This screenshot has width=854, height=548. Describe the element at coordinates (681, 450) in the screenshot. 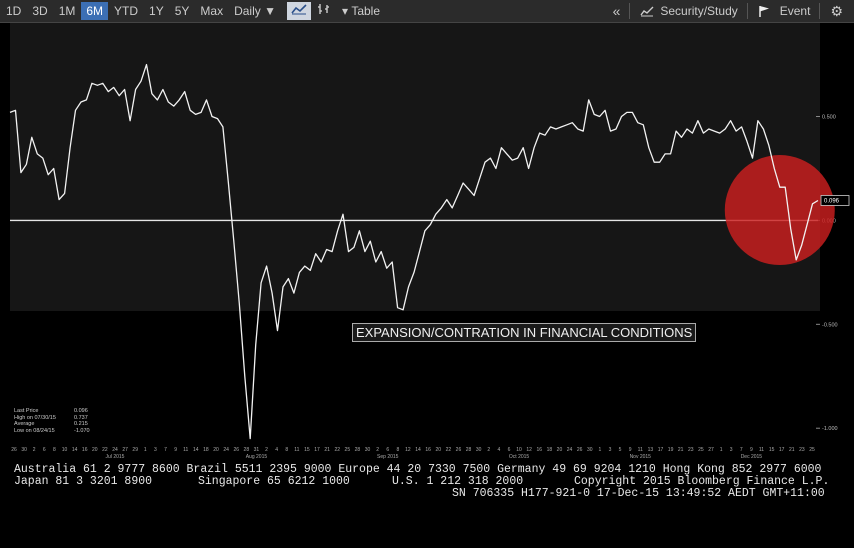

I see `x-tick-label: 21` at that location.